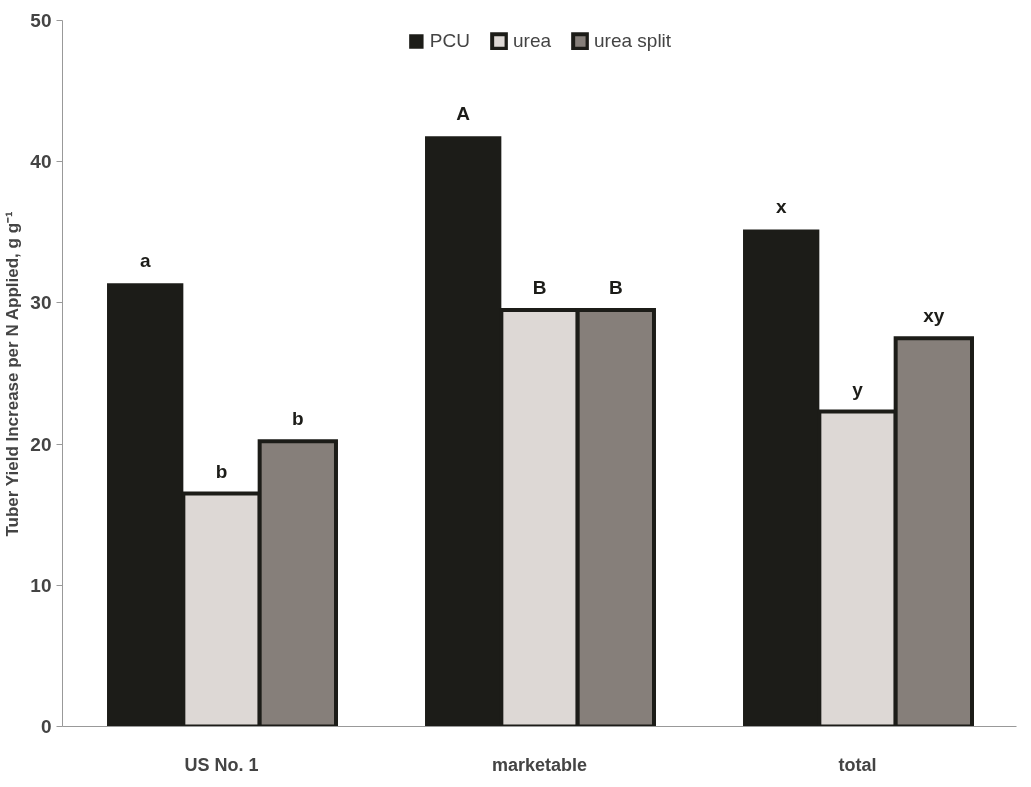 The width and height of the screenshot is (1031, 787). I want to click on y-tick-label: 30, so click(41, 303).